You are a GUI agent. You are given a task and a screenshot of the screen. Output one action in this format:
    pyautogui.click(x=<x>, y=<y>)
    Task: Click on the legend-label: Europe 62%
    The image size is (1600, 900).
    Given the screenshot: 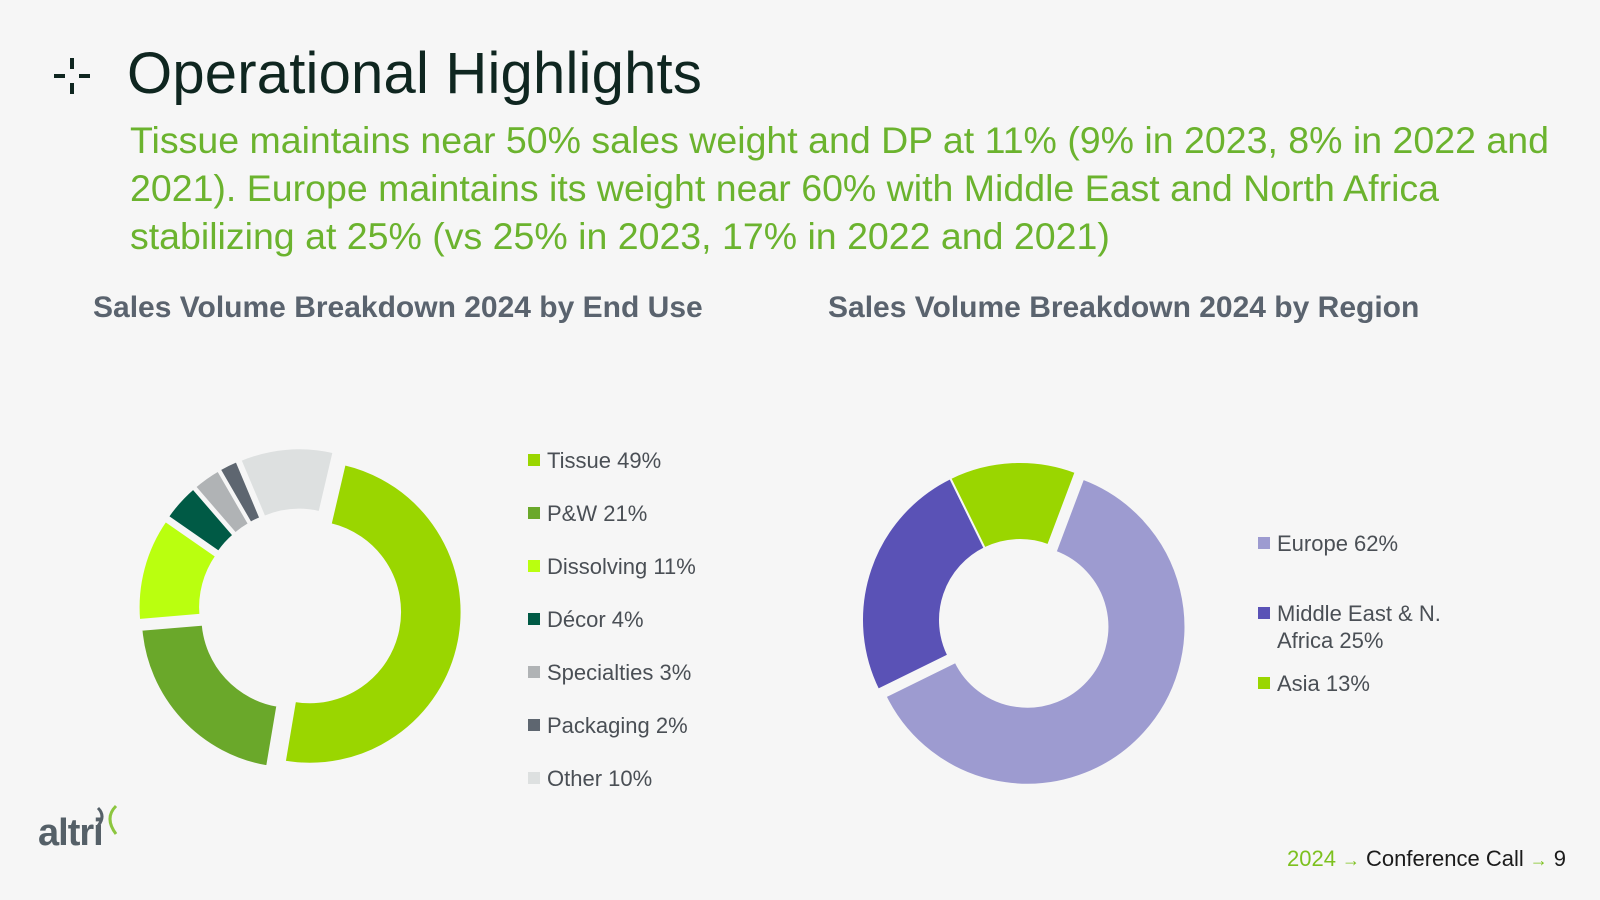 What is the action you would take?
    pyautogui.click(x=1338, y=543)
    